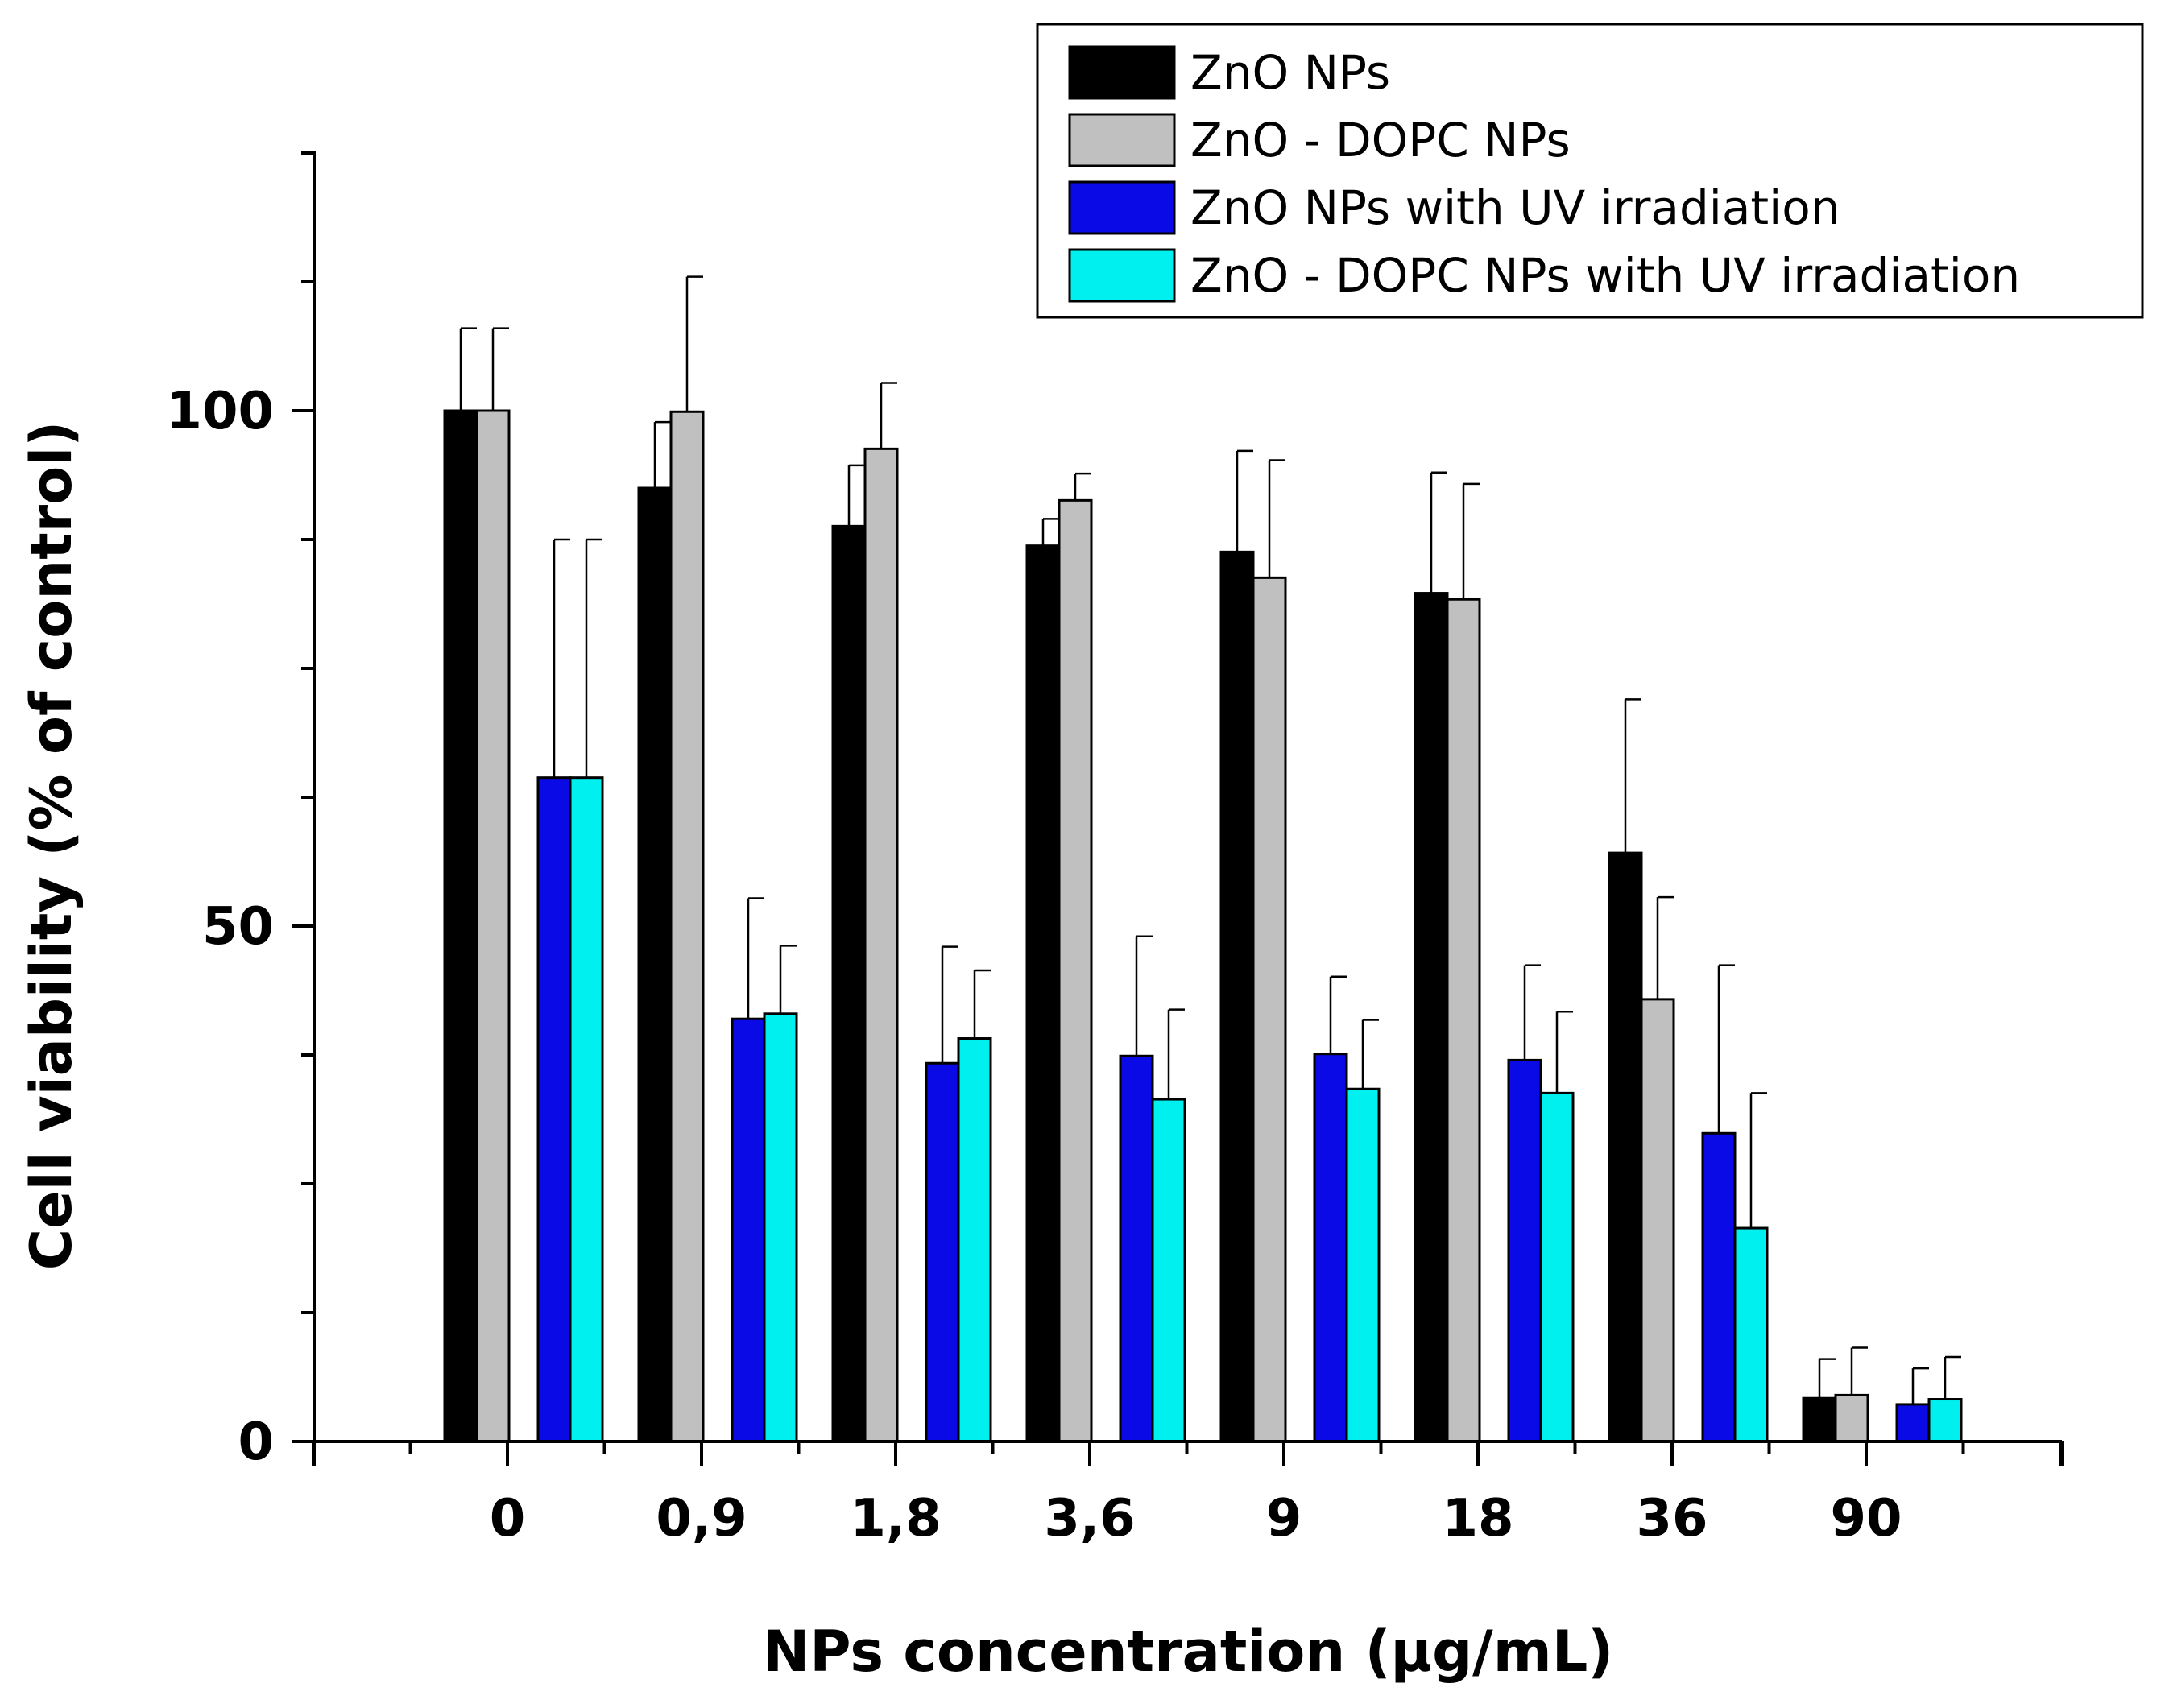 Image resolution: width=2165 pixels, height=1708 pixels. I want to click on x-tick-label-0-9: 0,9, so click(702, 1519).